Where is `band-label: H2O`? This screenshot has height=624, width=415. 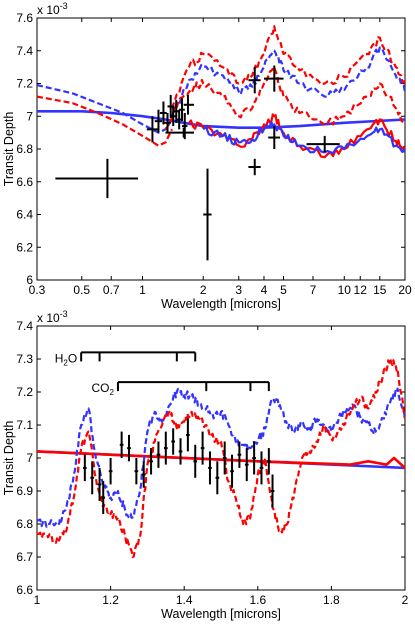
band-label: H2O is located at coordinates (66, 359).